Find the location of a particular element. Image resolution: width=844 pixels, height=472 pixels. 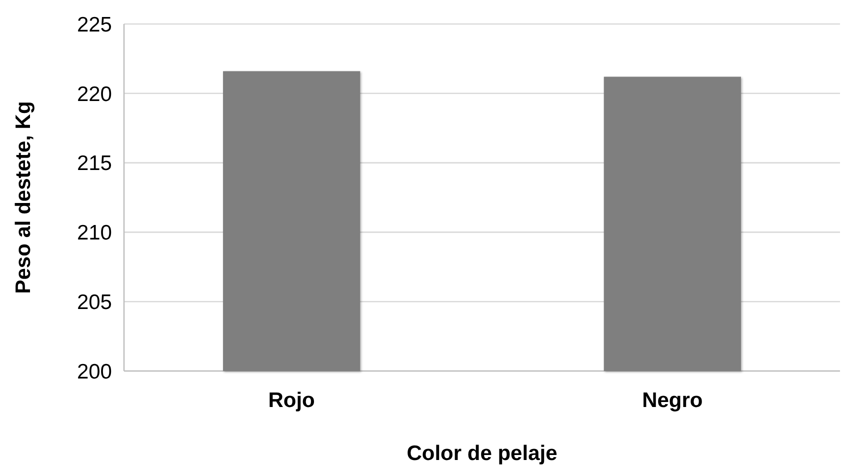

y-tick-label: 215 is located at coordinates (94, 164).